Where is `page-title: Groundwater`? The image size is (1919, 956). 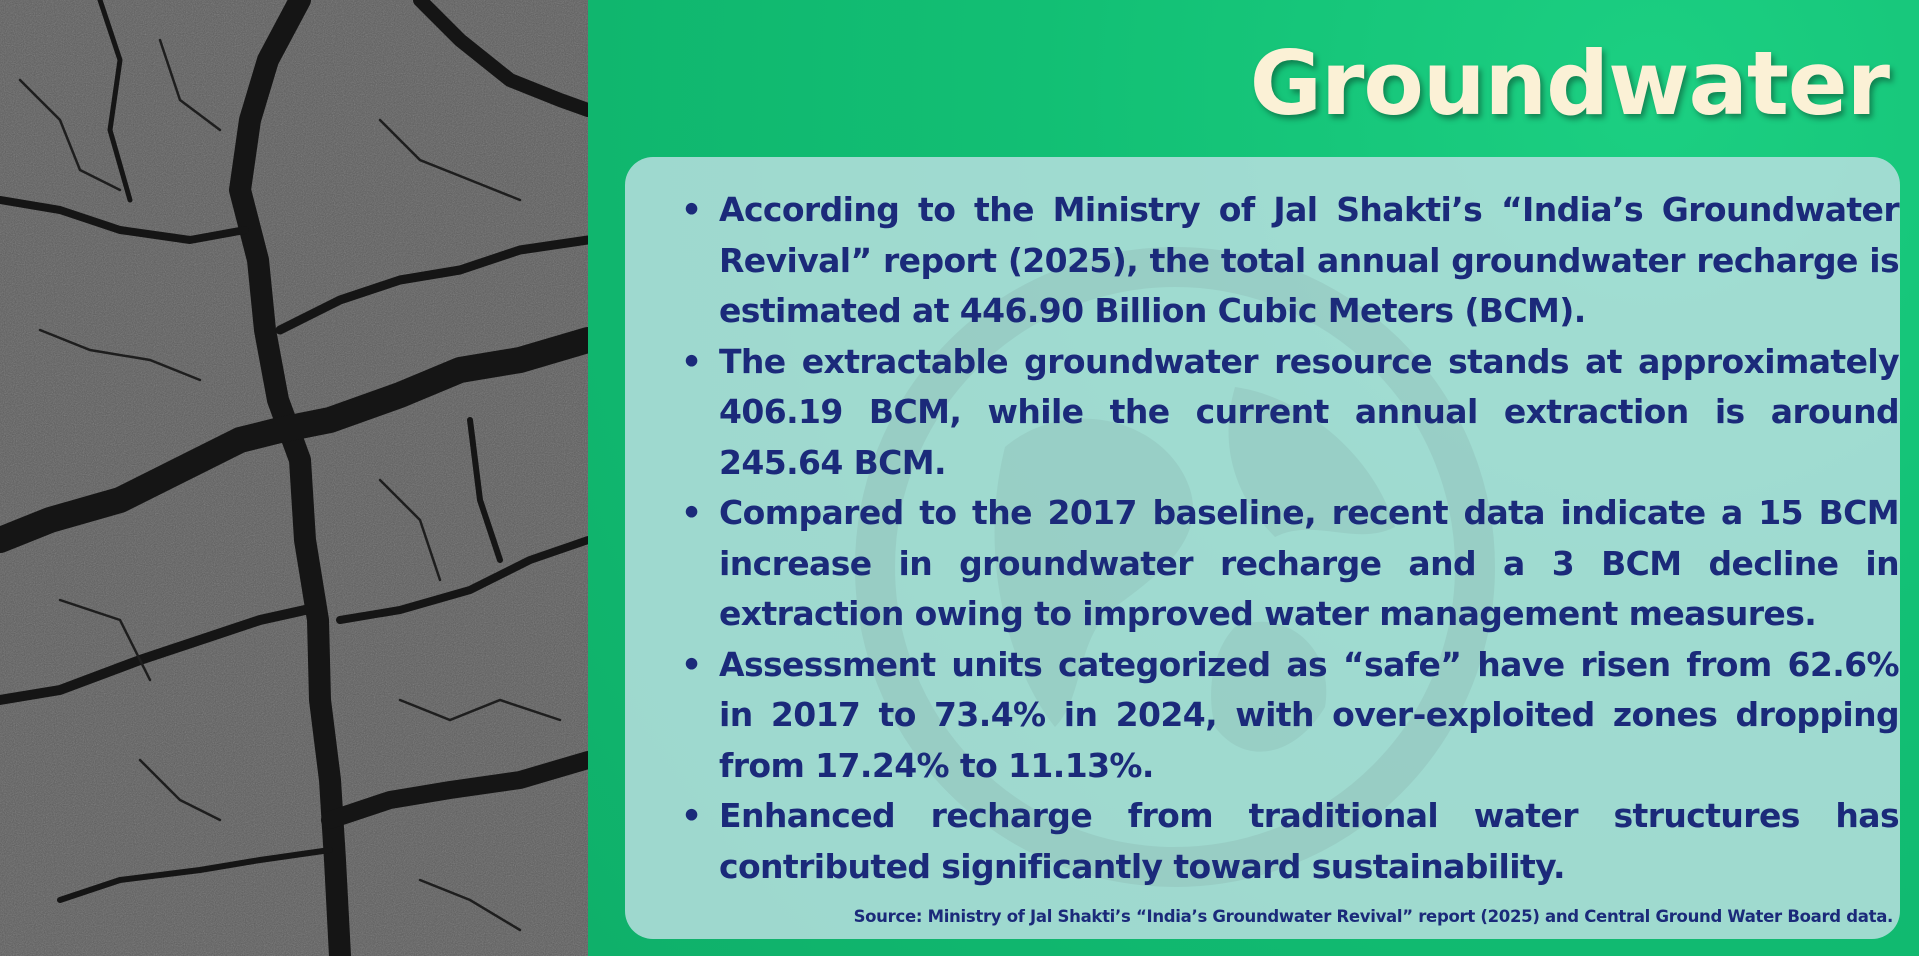 page-title: Groundwater is located at coordinates (1569, 83).